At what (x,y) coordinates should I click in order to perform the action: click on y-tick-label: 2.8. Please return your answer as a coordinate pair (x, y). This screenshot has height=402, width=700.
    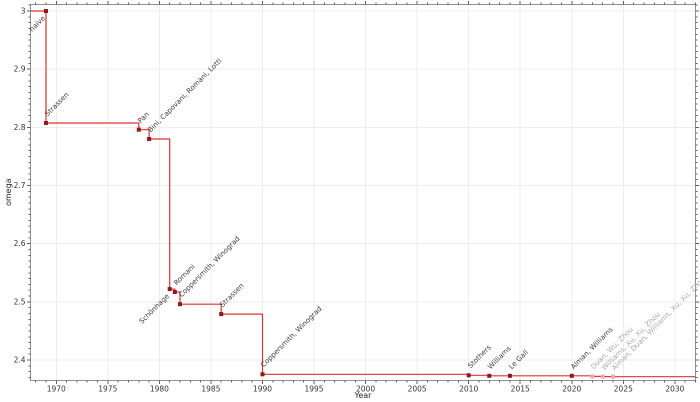
    Looking at the image, I should click on (20, 127).